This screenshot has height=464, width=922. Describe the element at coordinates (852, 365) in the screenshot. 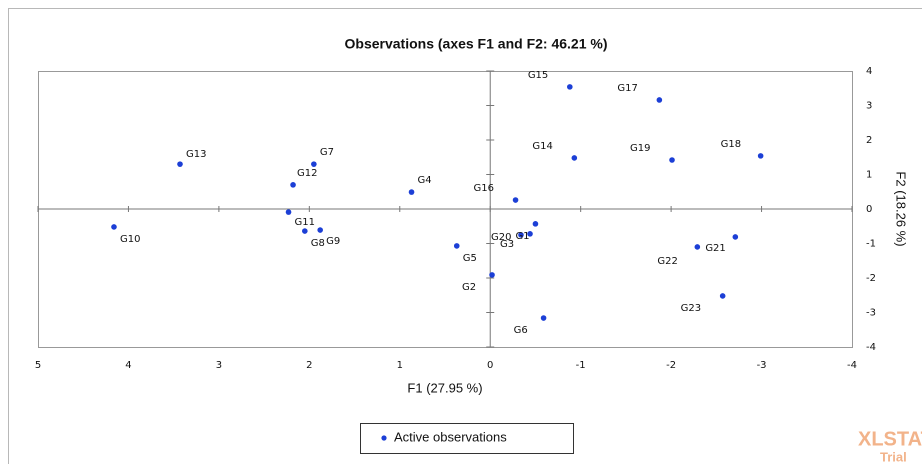

I see `x-tick-label: -4` at that location.